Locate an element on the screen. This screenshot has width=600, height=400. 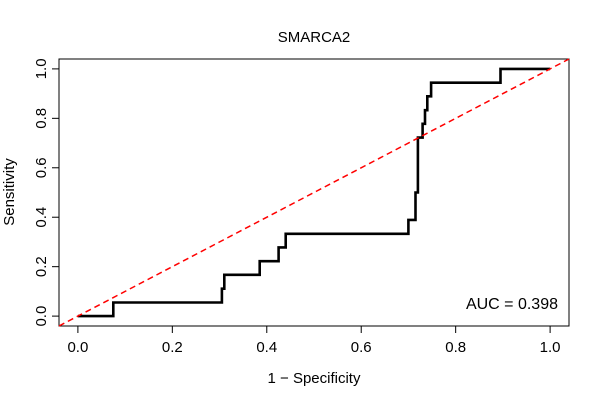
x-axis: 0.0 0.2 0.4 0.6 0.8 1.0 is located at coordinates (314, 340).